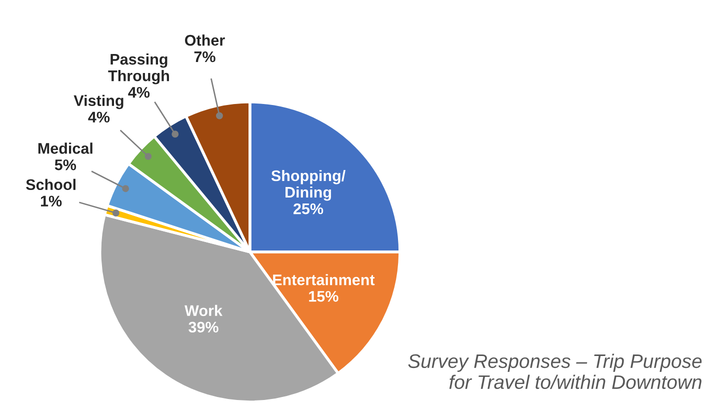  I want to click on data-label: 7%, so click(205, 56).